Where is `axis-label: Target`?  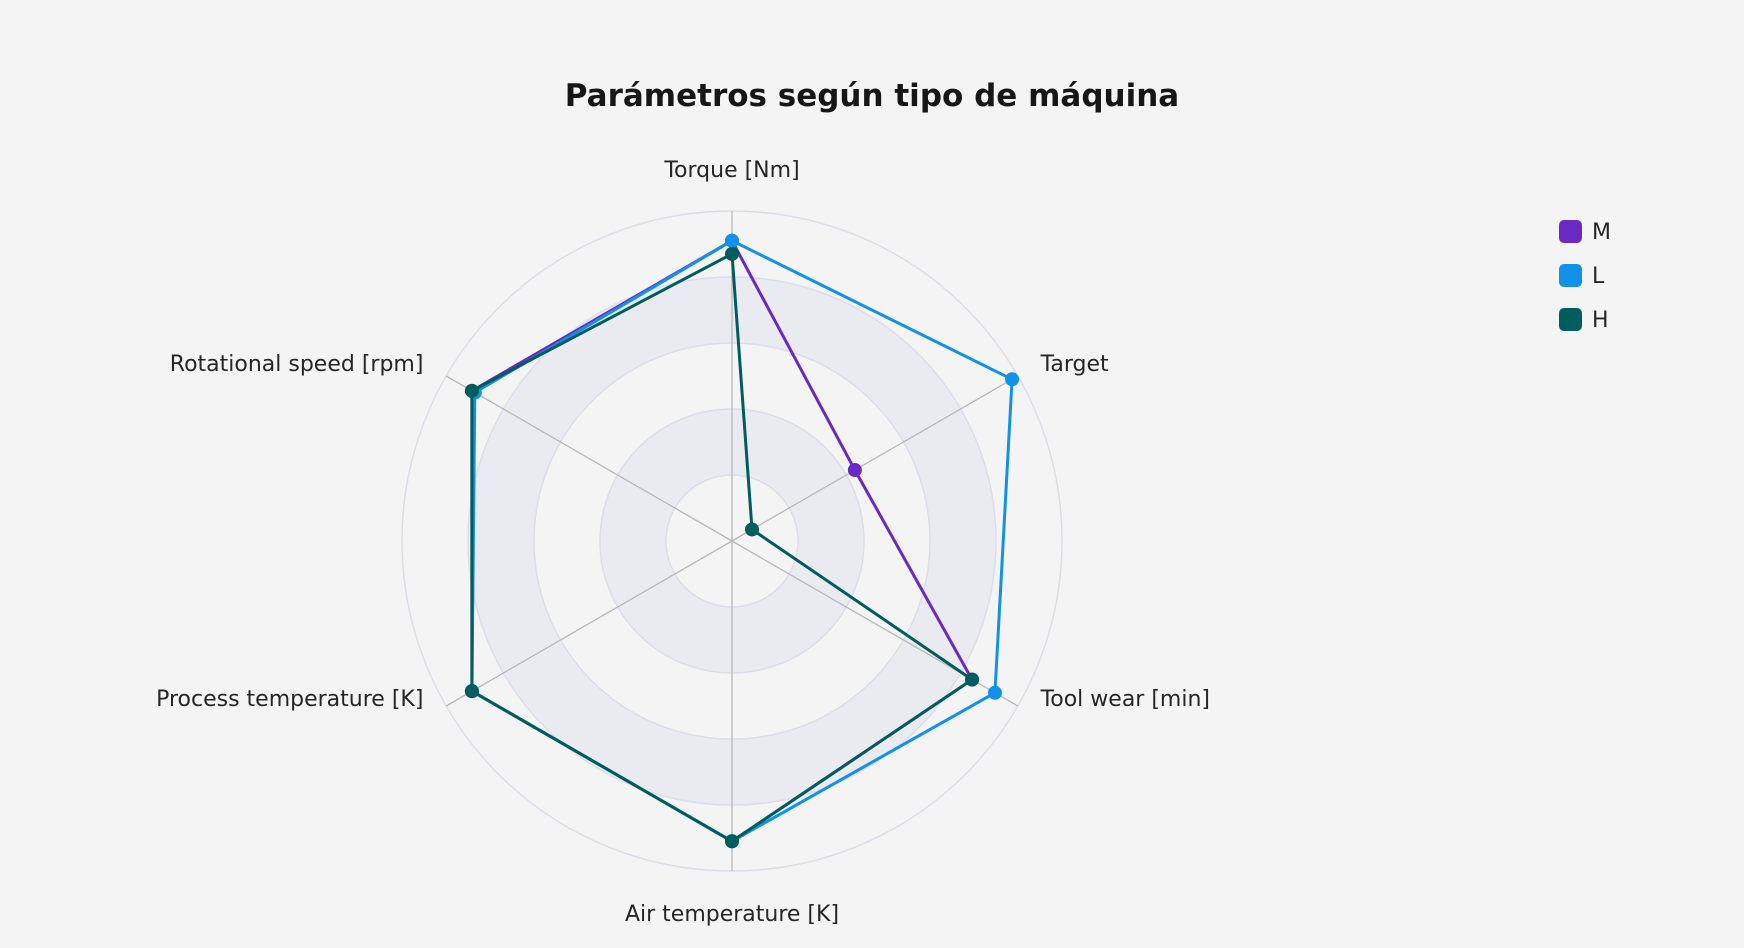 axis-label: Target is located at coordinates (1074, 364).